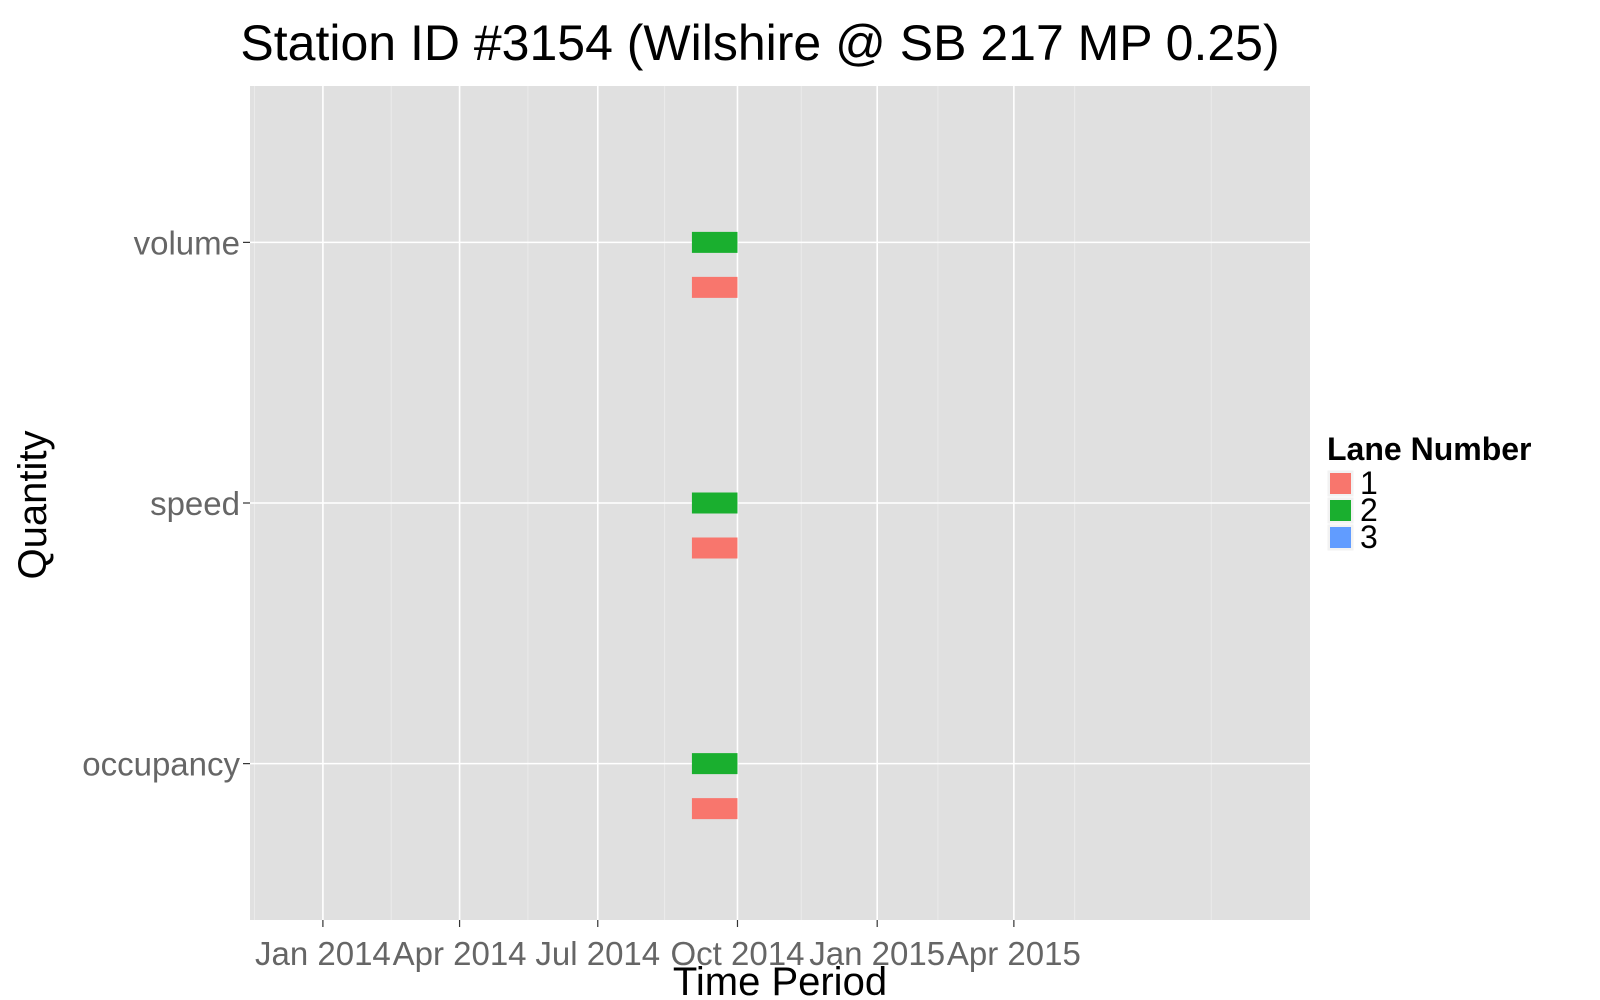 This screenshot has height=1000, width=1600. Describe the element at coordinates (195, 503) in the screenshot. I see `y-tick-label: speed` at that location.